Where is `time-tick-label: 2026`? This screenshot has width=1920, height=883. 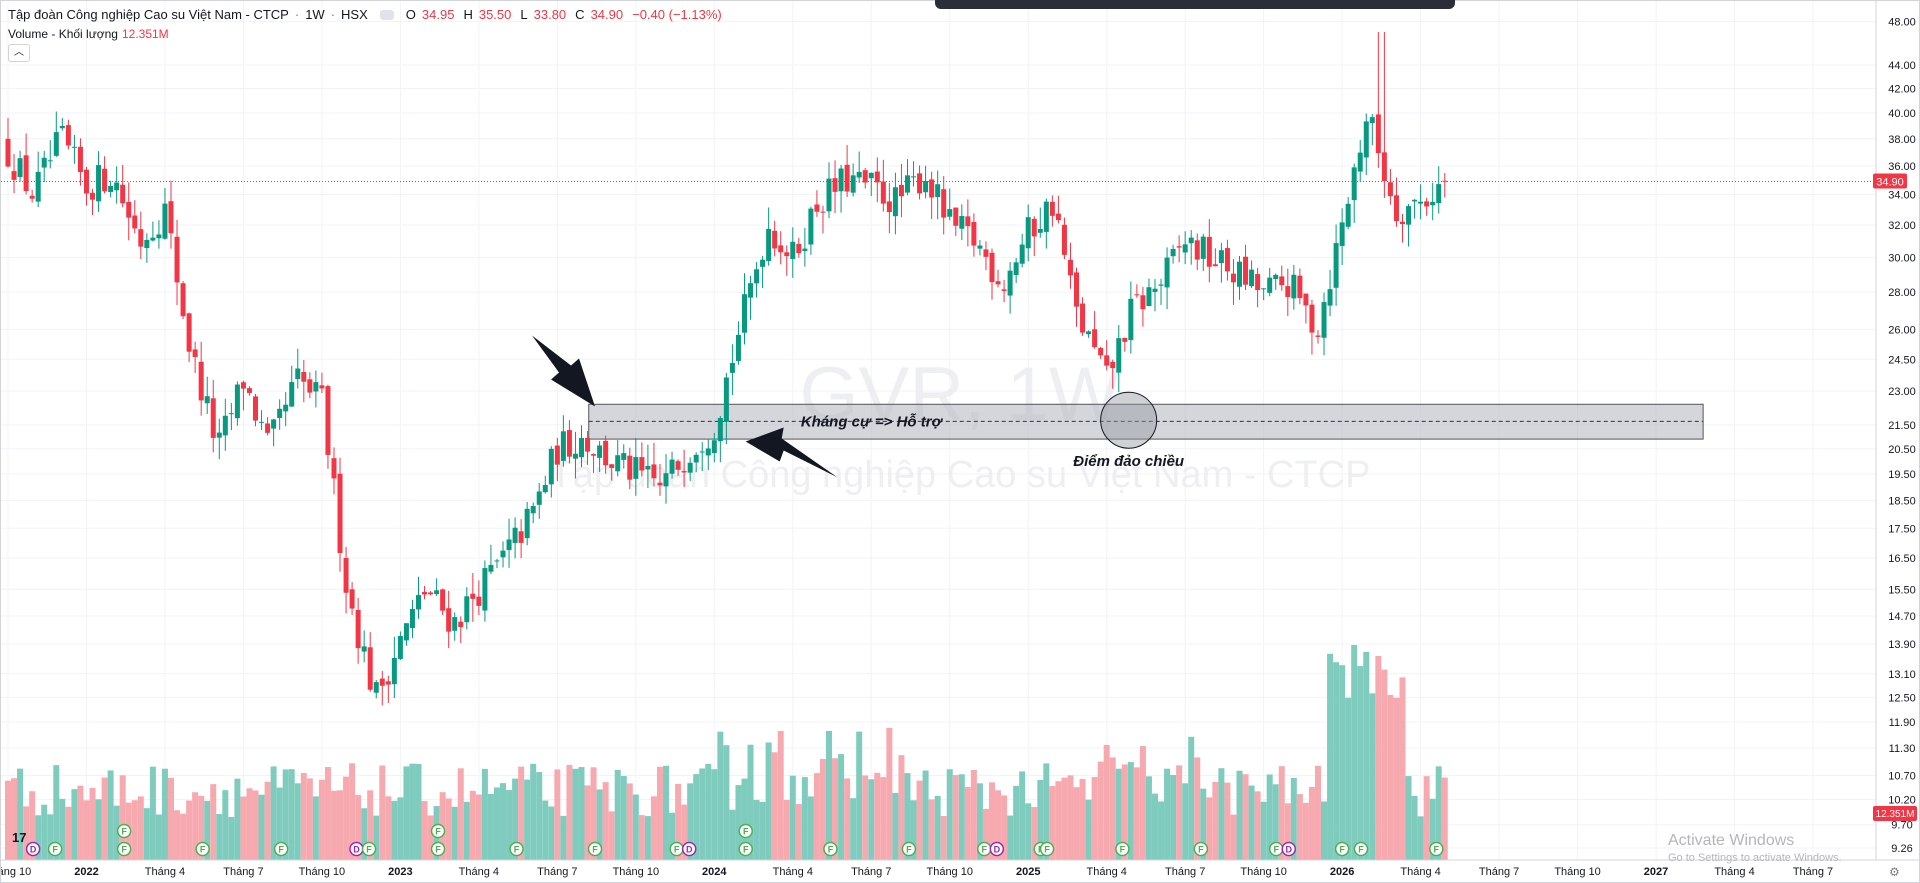 time-tick-label: 2026 is located at coordinates (1342, 872).